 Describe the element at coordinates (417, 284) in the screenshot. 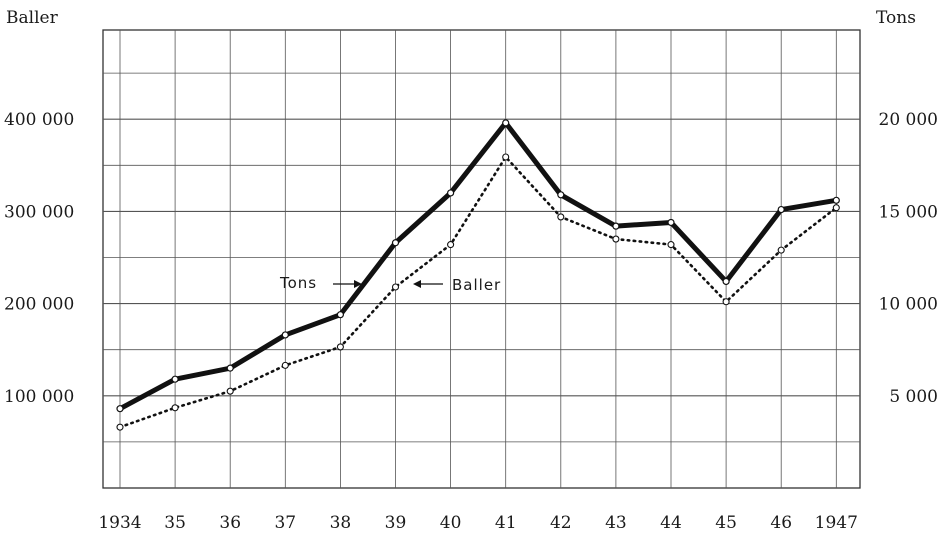

I see `annotation-baller-arrowhead` at that location.